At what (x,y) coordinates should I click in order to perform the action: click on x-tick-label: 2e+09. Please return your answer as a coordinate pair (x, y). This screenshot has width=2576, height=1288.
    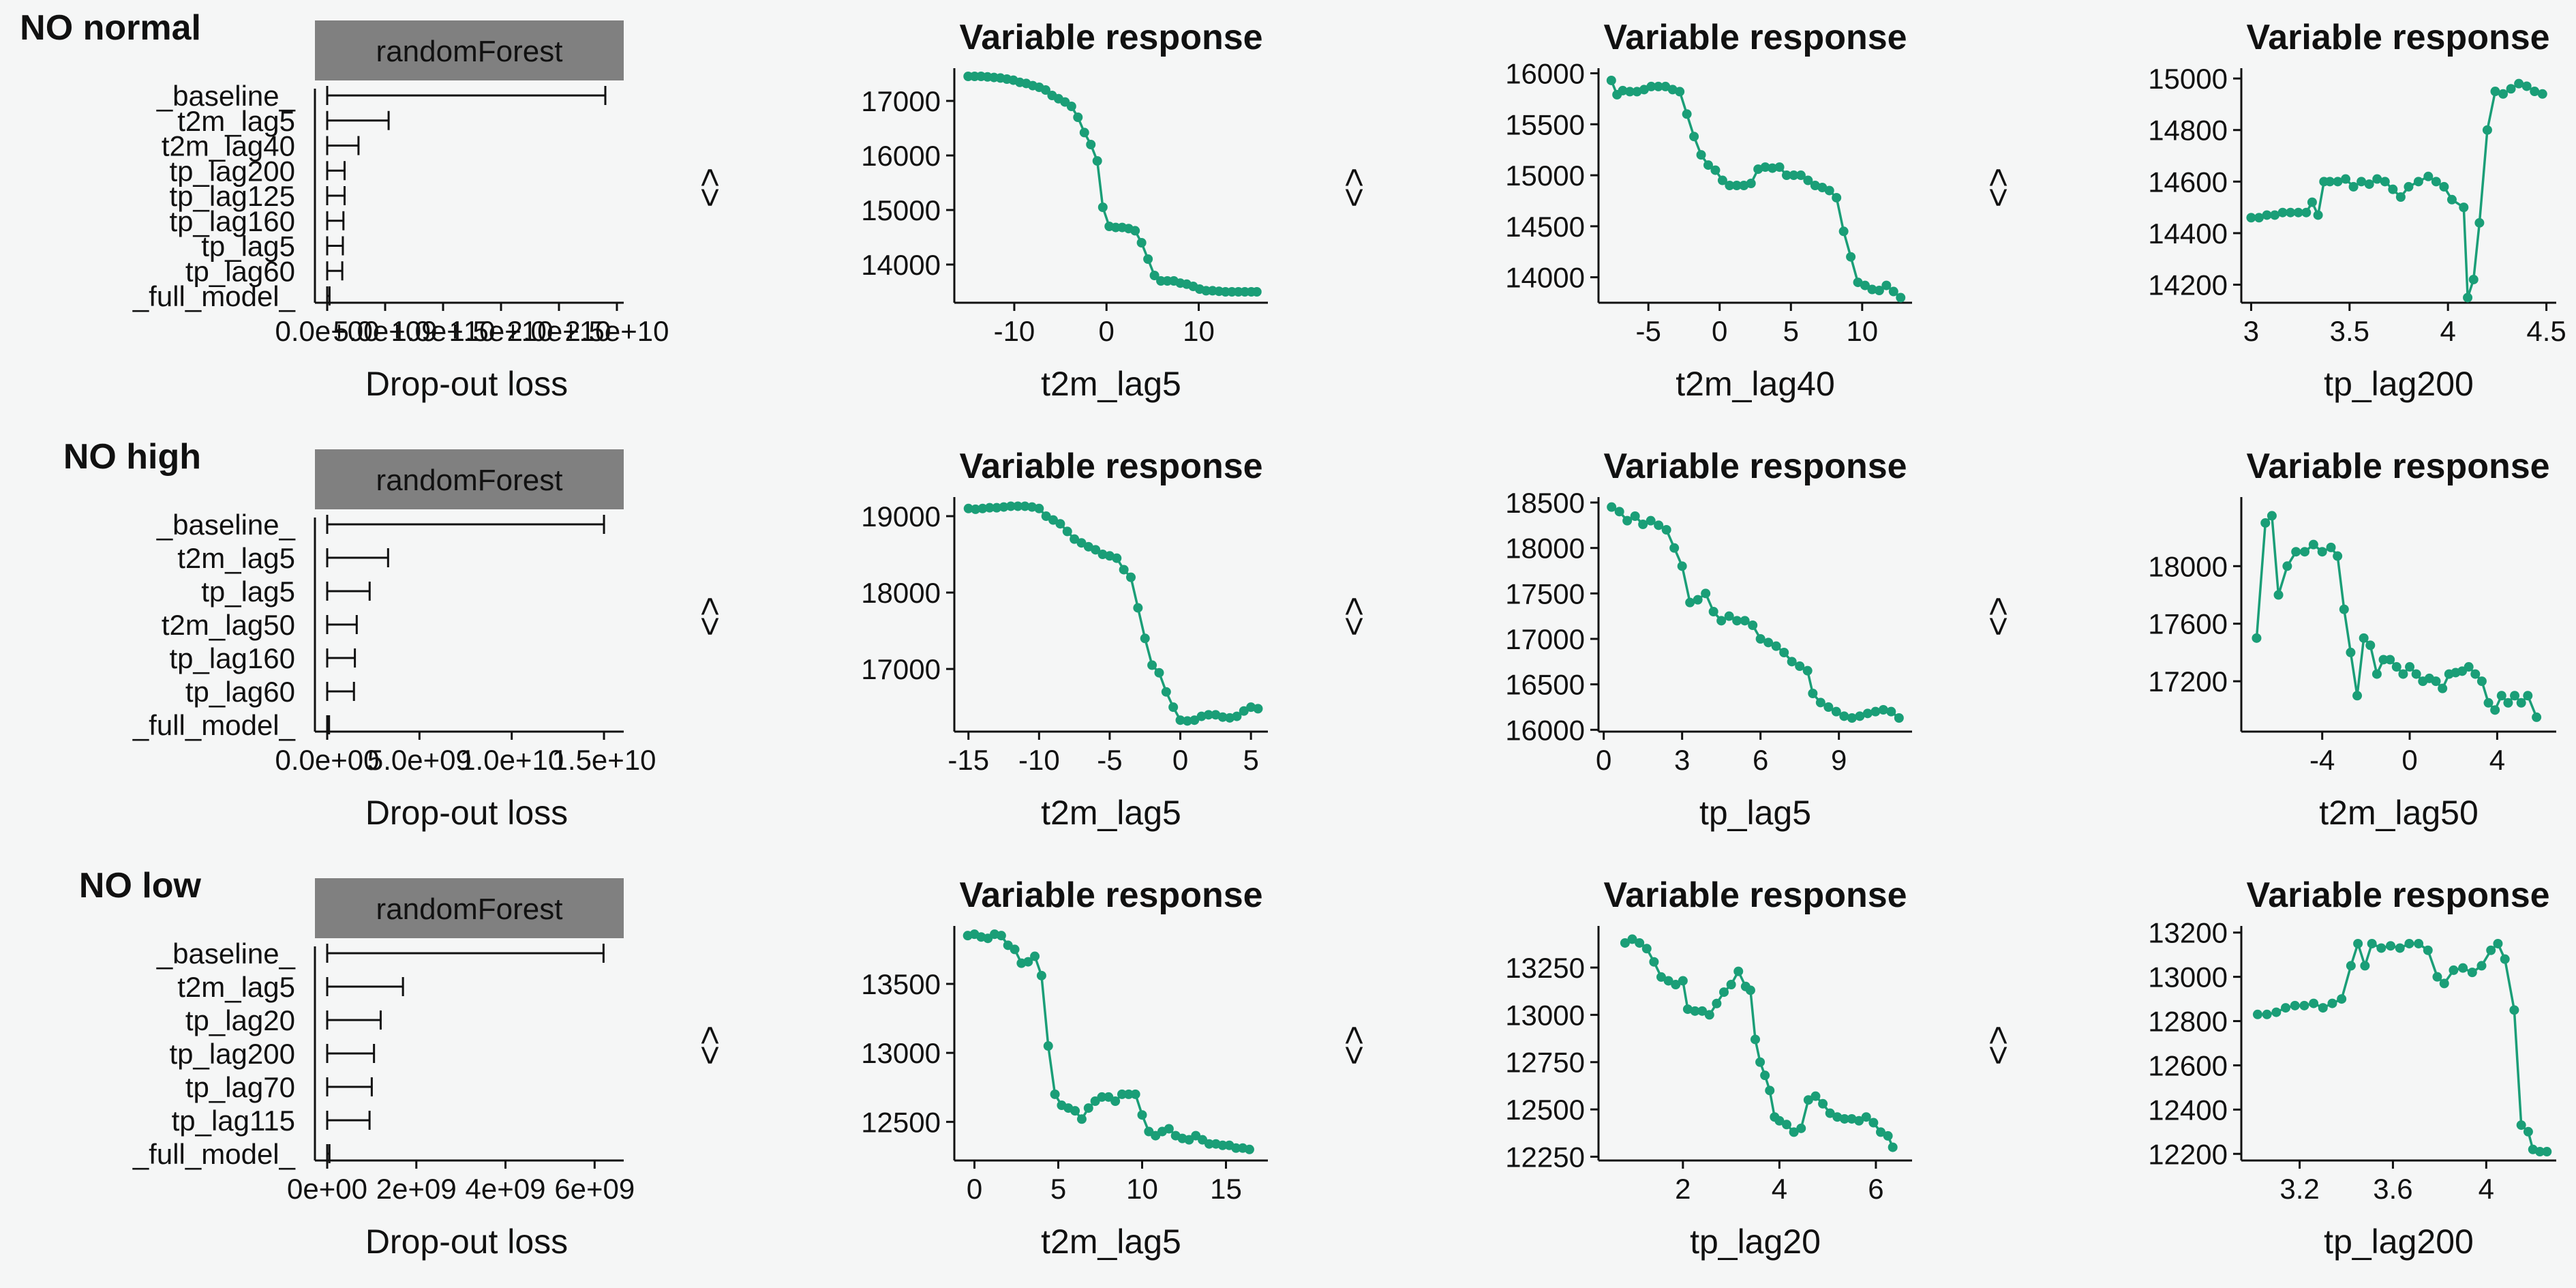
    Looking at the image, I should click on (417, 1189).